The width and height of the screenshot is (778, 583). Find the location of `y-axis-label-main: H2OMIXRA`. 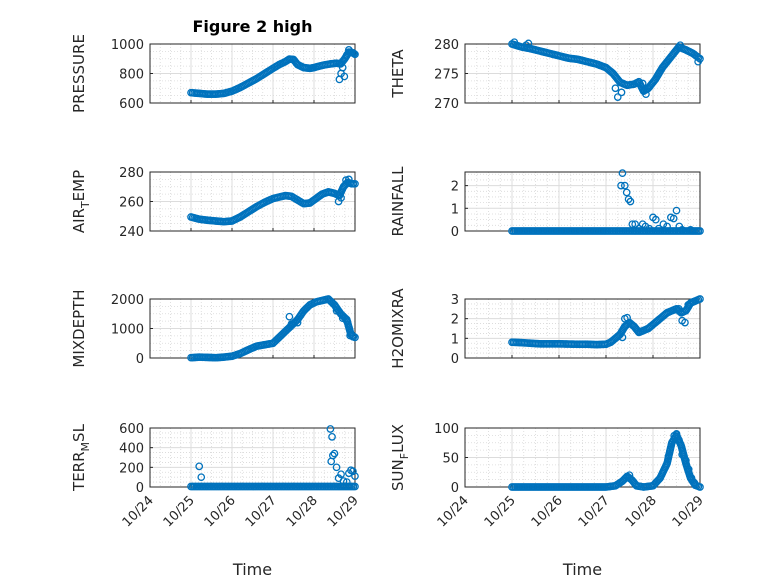

y-axis-label-main: H2OMIXRA is located at coordinates (398, 328).